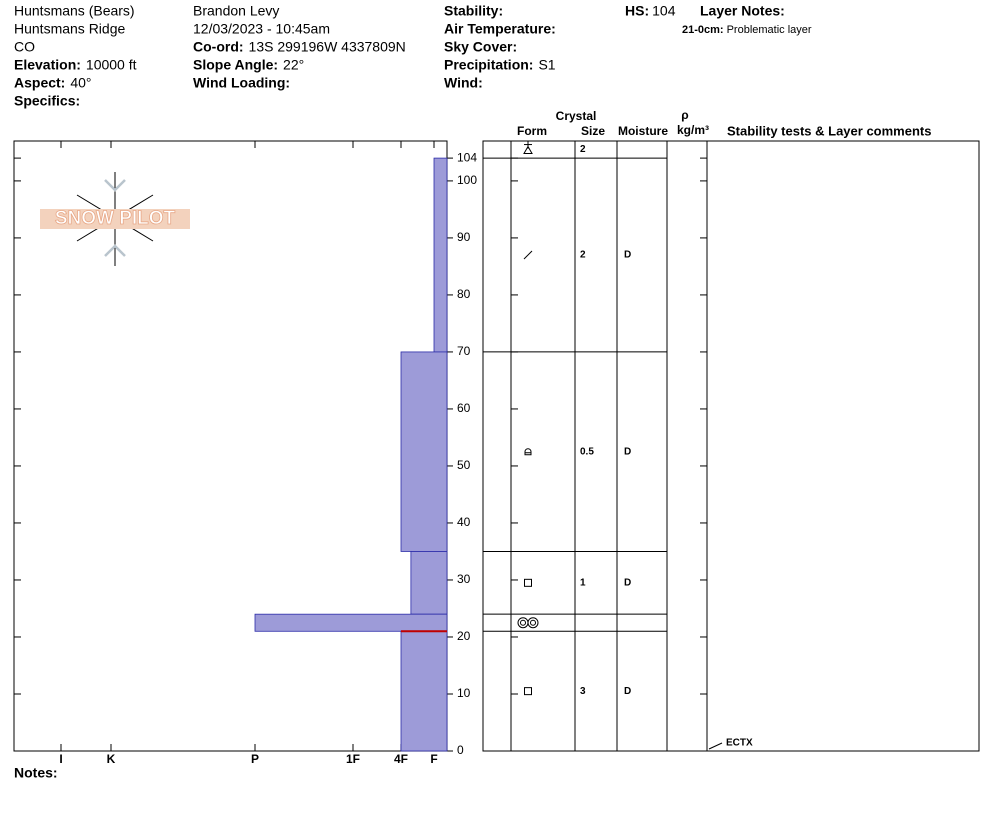  I want to click on layer-note-range: 21-0cm:, so click(703, 30).